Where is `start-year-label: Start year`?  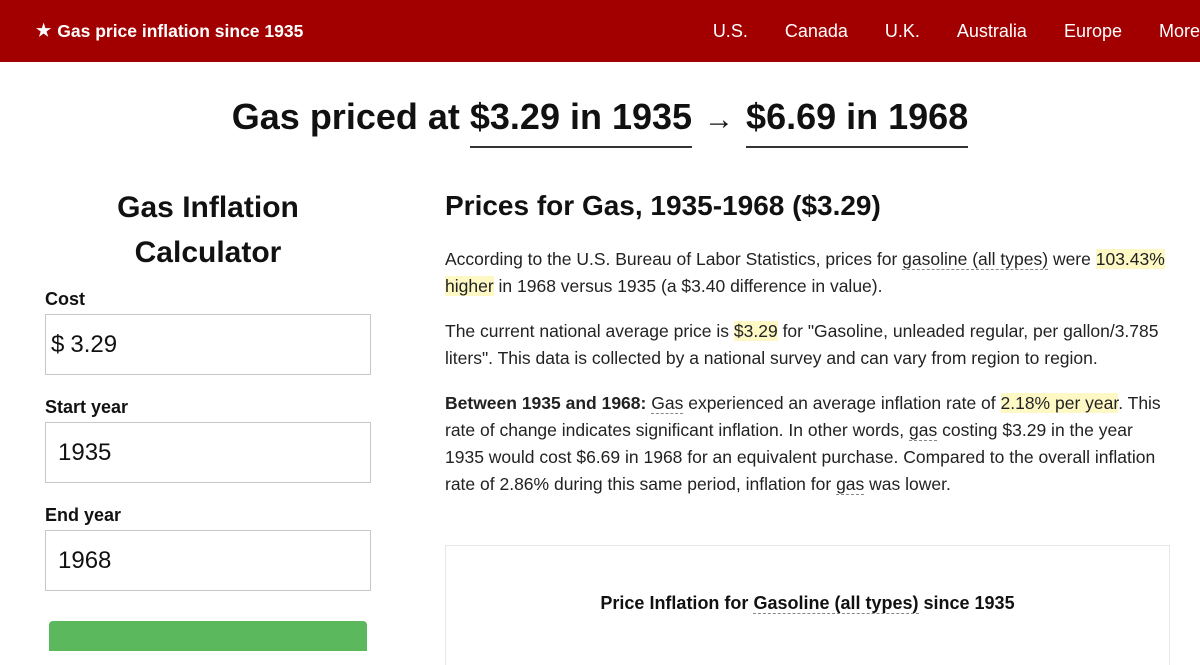 start-year-label: Start year is located at coordinates (87, 407).